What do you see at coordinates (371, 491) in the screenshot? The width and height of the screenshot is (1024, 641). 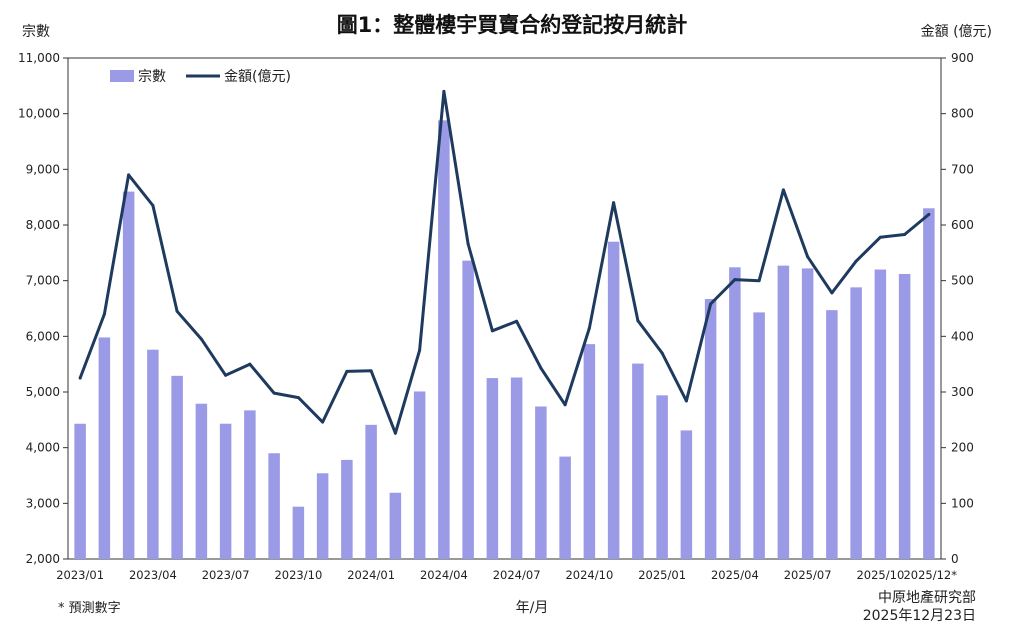 I see `bar-2024/01` at bounding box center [371, 491].